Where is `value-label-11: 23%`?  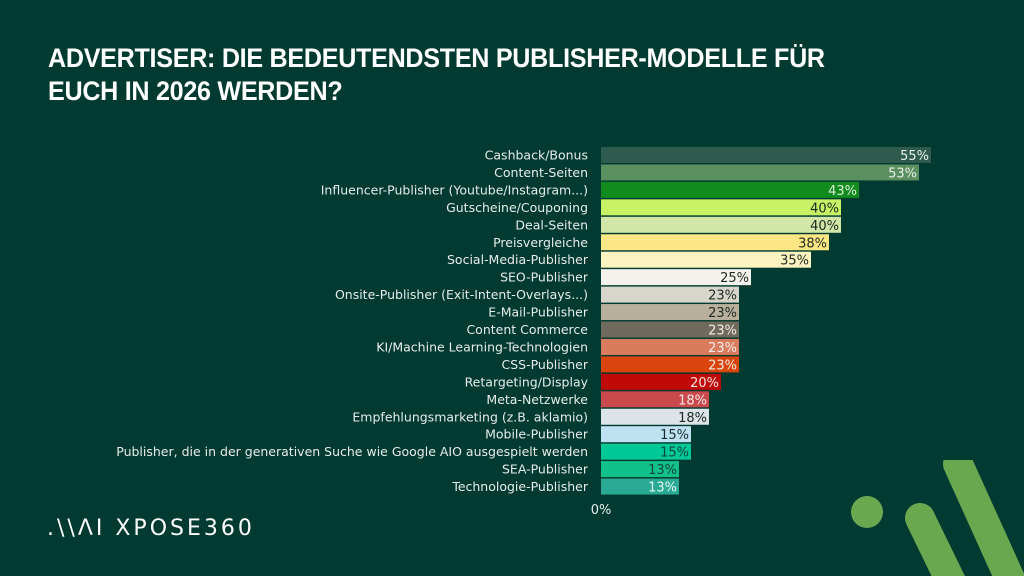 value-label-11: 23% is located at coordinates (722, 348).